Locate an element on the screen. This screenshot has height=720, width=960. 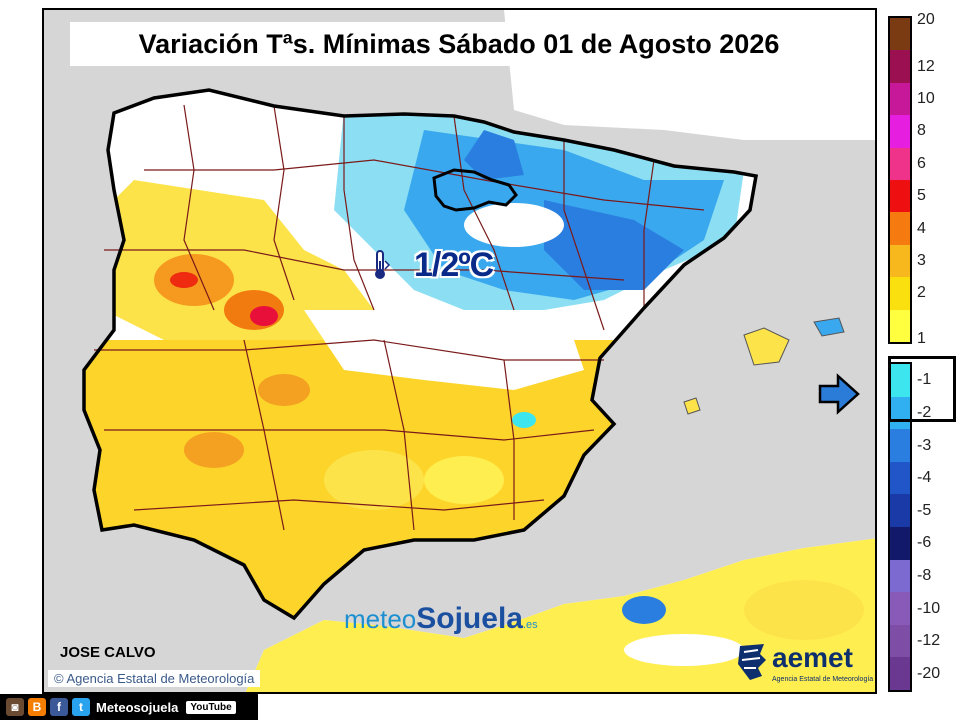
thermometer-icon is located at coordinates (383, 264).